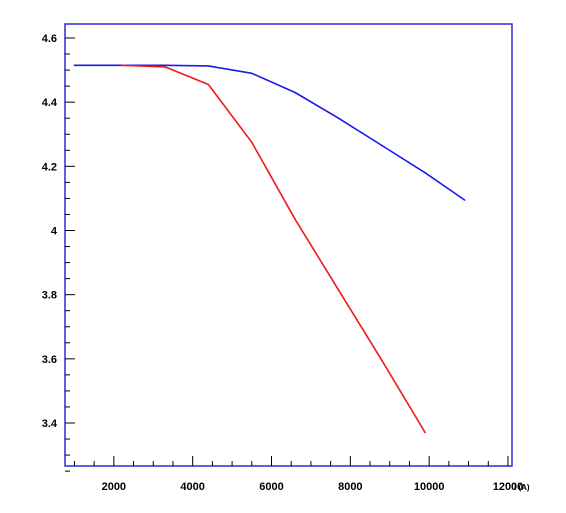 The height and width of the screenshot is (513, 566). Describe the element at coordinates (508, 487) in the screenshot. I see `x-tick-label: 12000` at that location.